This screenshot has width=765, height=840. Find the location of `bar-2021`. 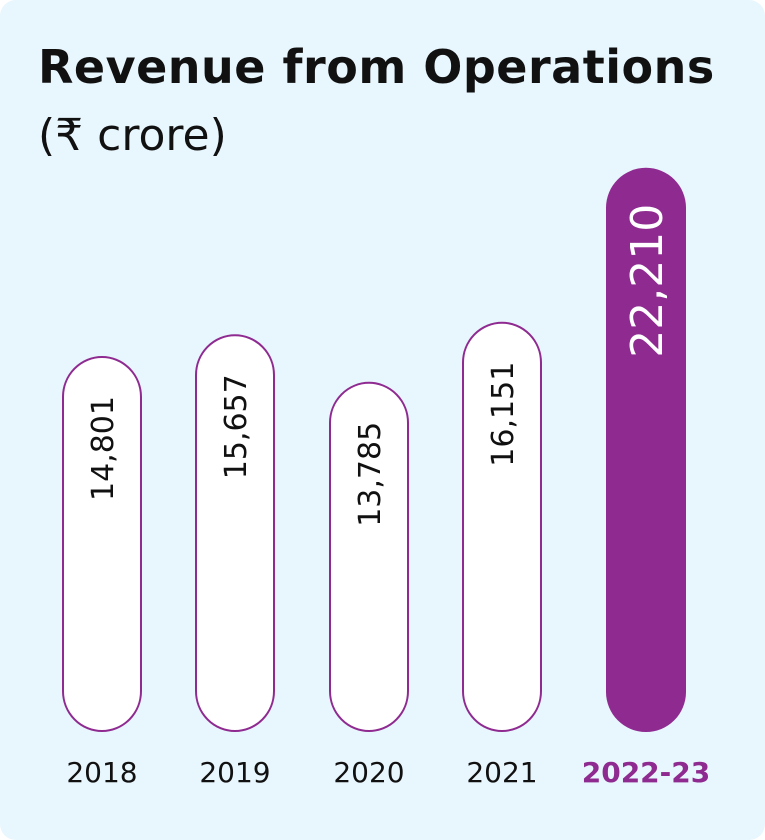

bar-2021 is located at coordinates (502, 526).